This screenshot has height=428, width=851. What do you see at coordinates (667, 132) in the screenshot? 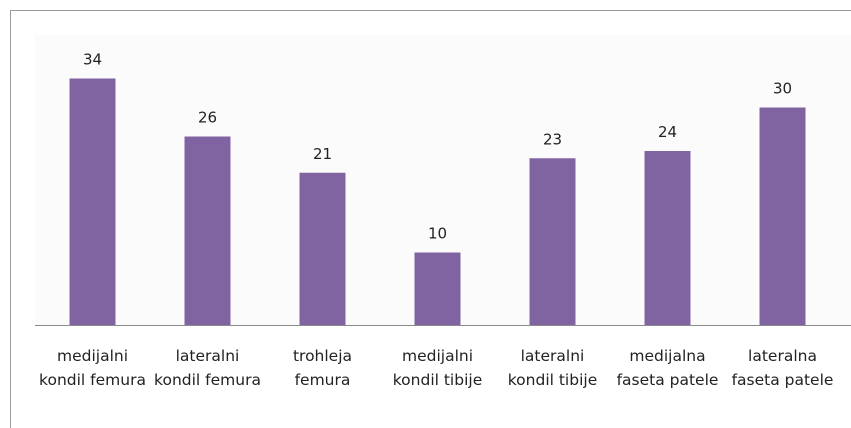
I see `data-label: 24` at bounding box center [667, 132].